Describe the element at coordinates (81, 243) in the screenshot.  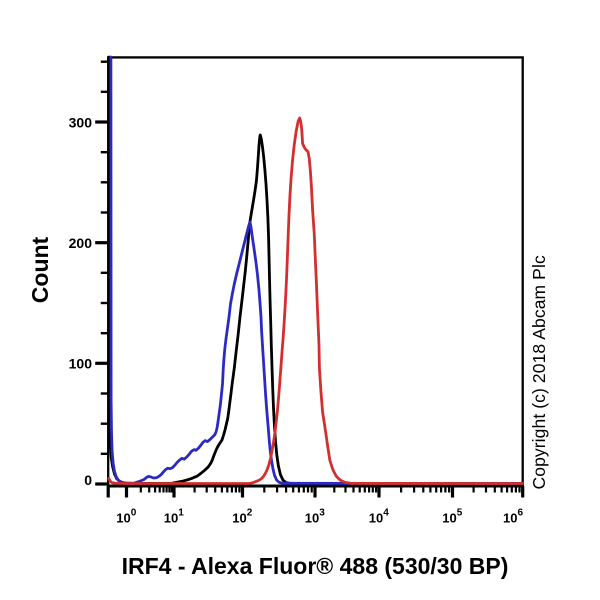
I see `svg-text: 200` at that location.